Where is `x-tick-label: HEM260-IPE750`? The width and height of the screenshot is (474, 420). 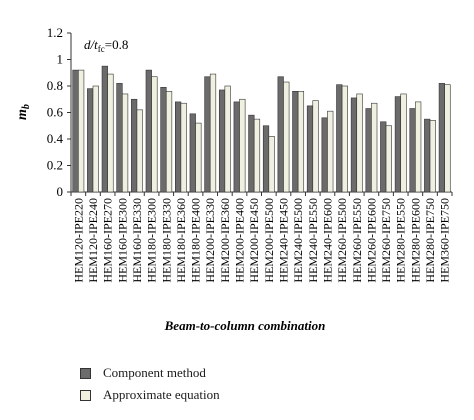 x-tick-label: HEM260-IPE750 is located at coordinates (386, 240).